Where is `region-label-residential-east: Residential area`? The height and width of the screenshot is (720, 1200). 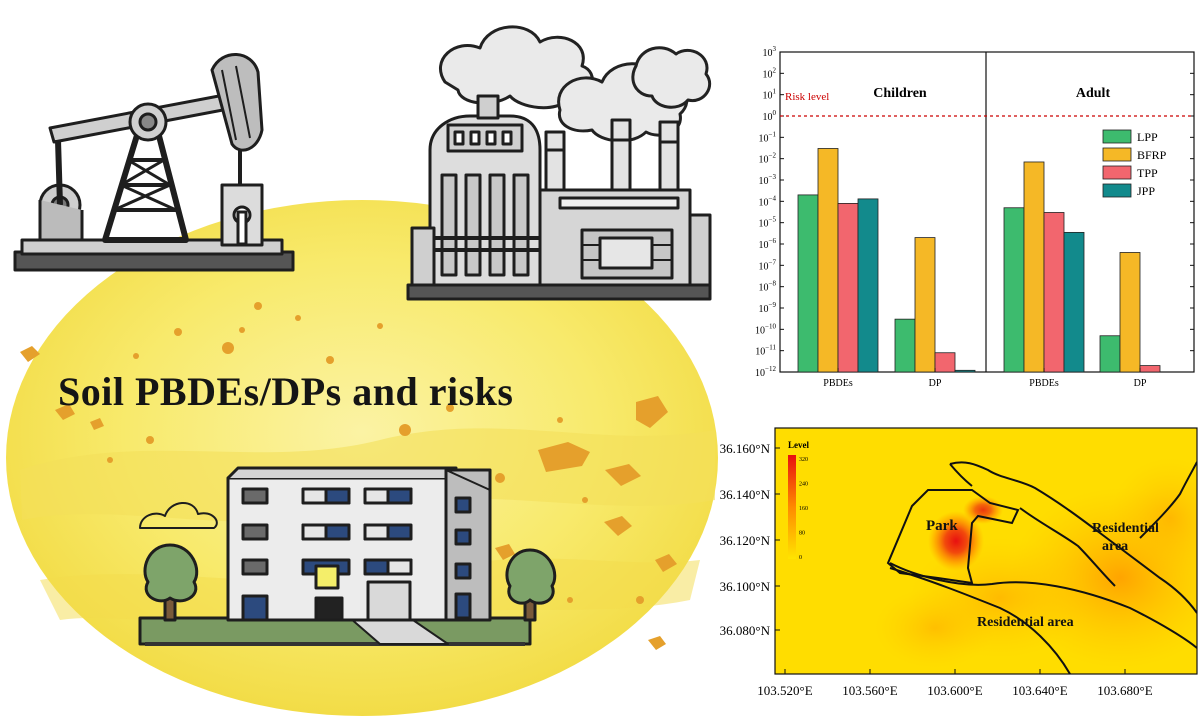 region-label-residential-east: Residential area is located at coordinates (1127, 537).